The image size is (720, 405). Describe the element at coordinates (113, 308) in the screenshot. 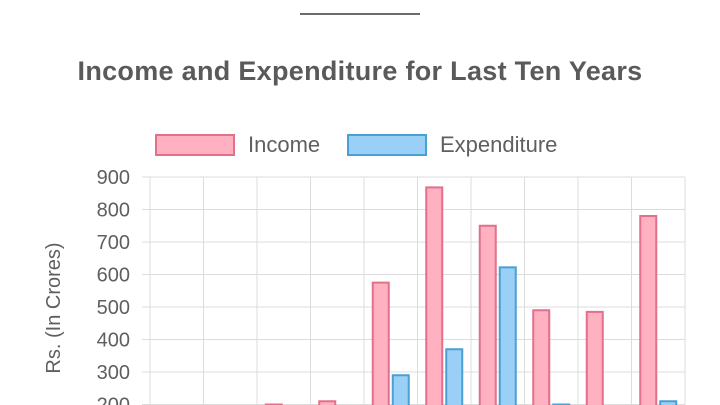

I see `y-tick-label: 500` at that location.